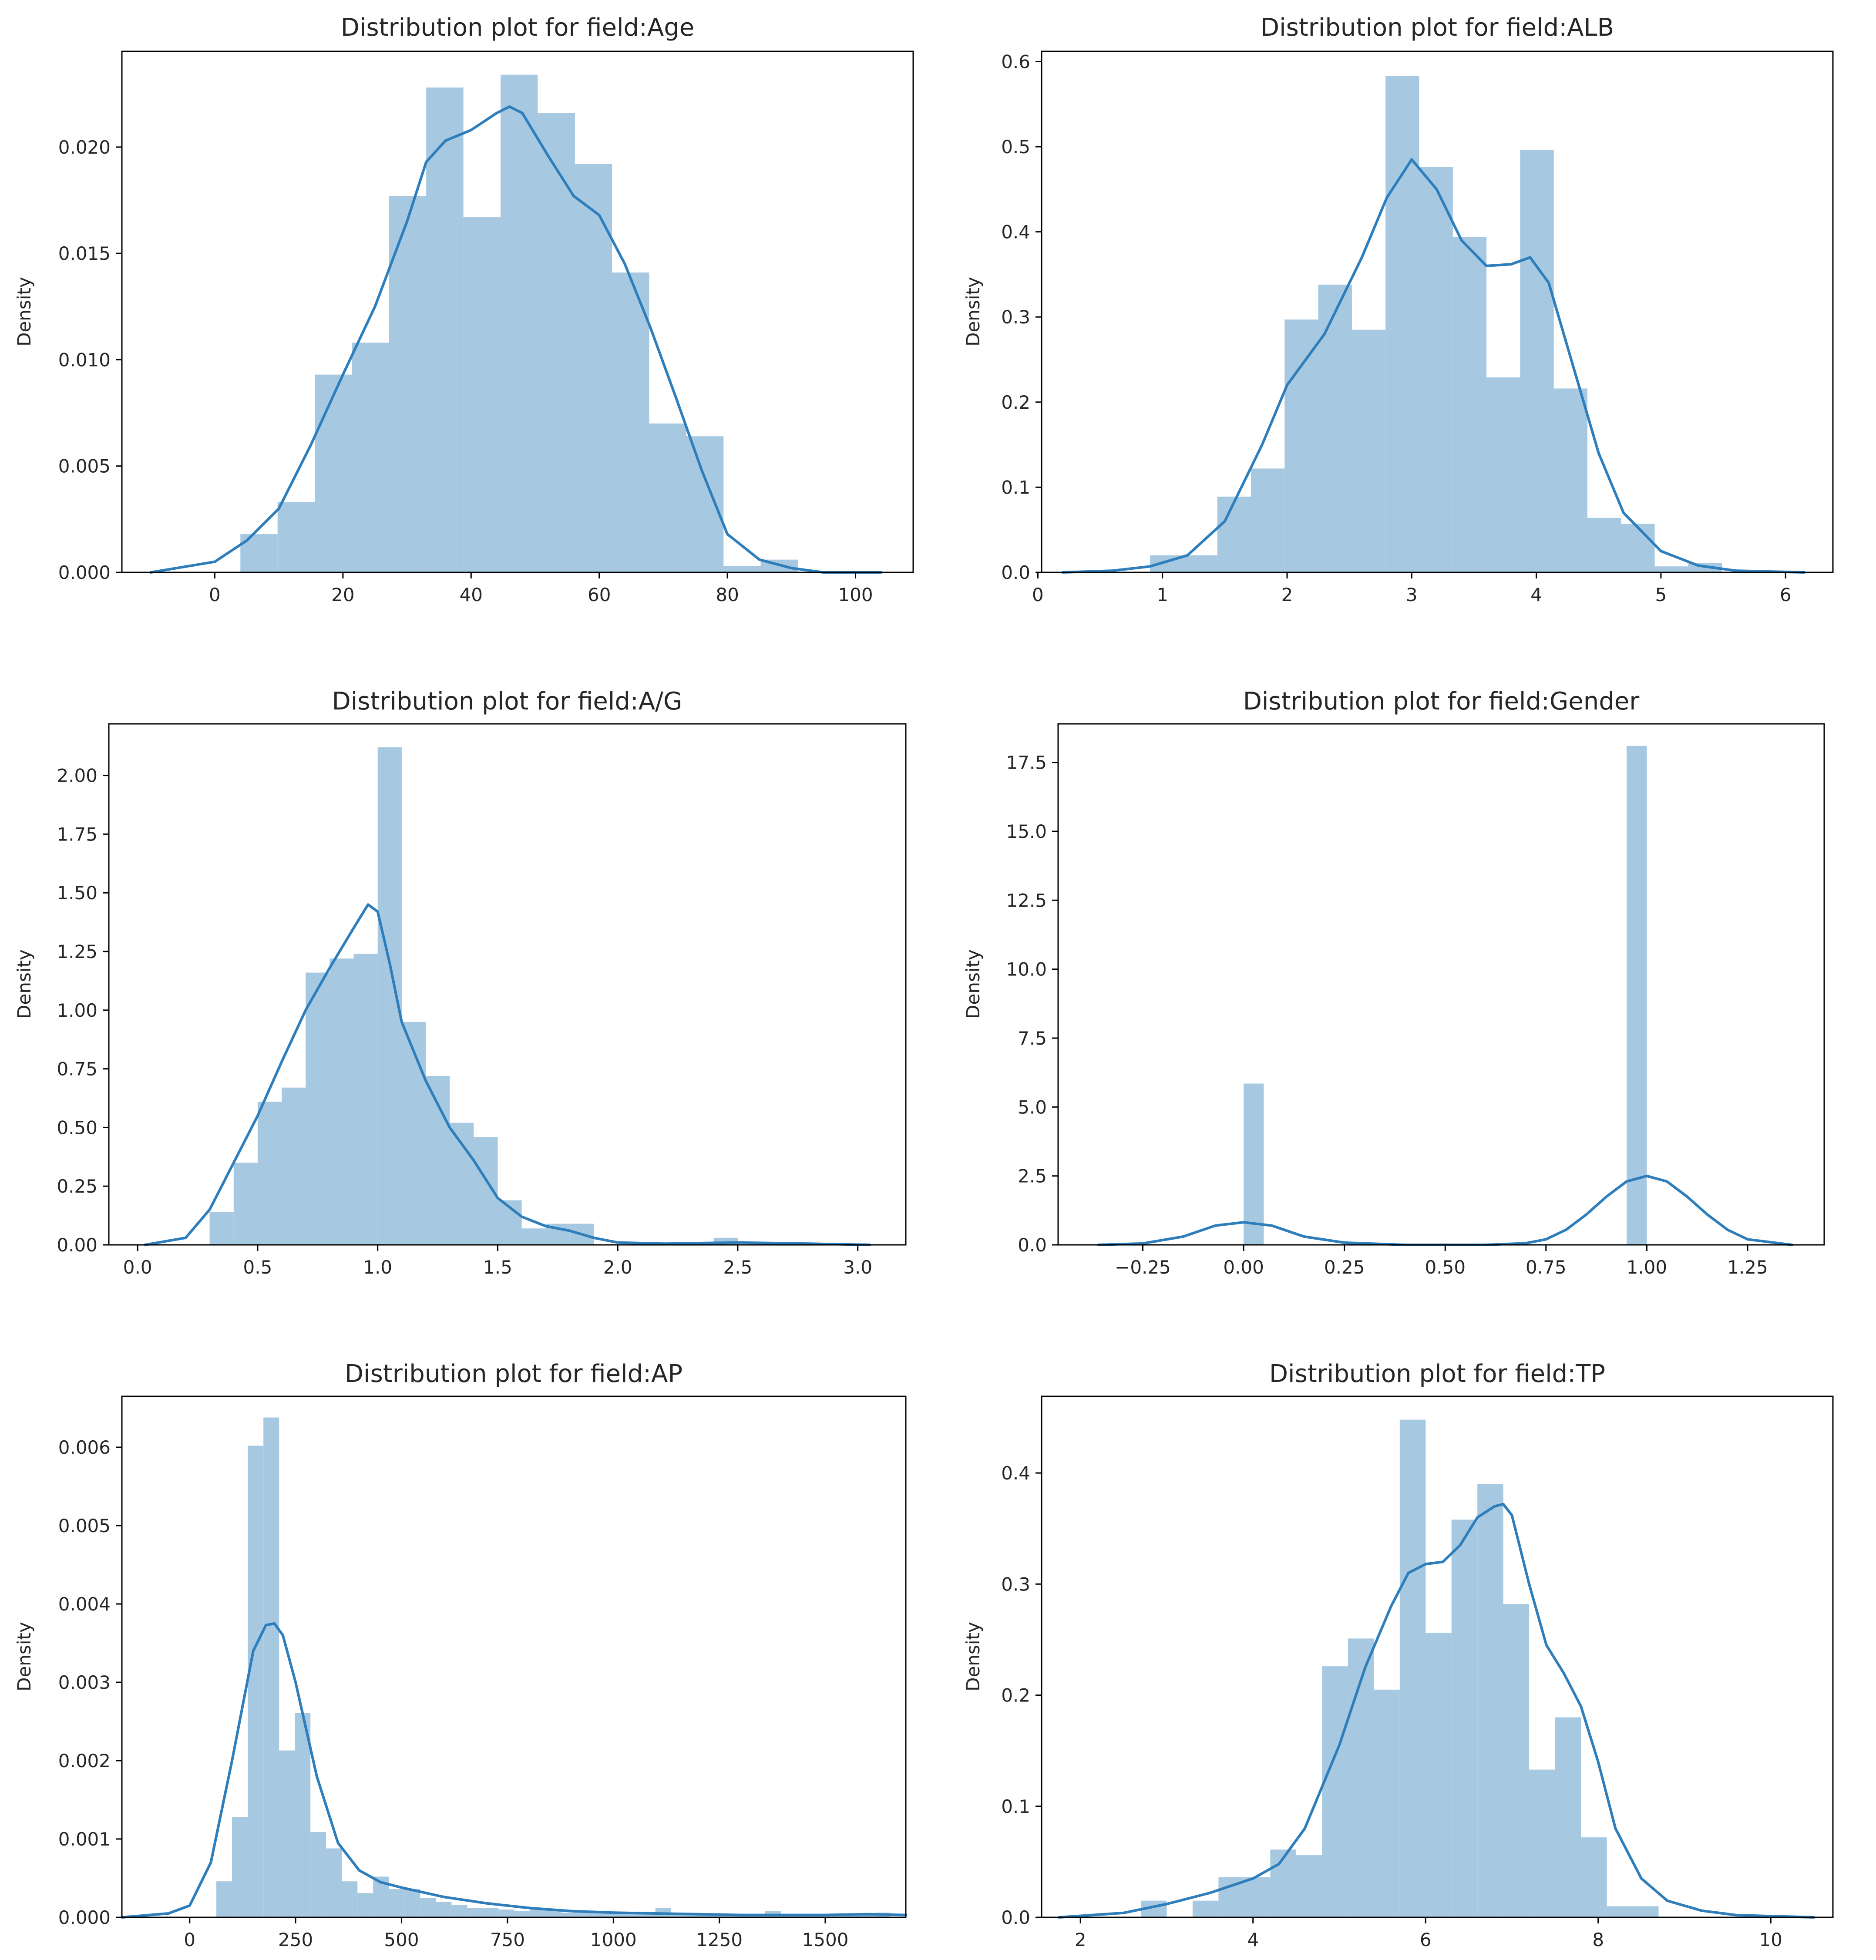 The width and height of the screenshot is (1876, 1960). I want to click on x-tick-label: 100, so click(855, 594).